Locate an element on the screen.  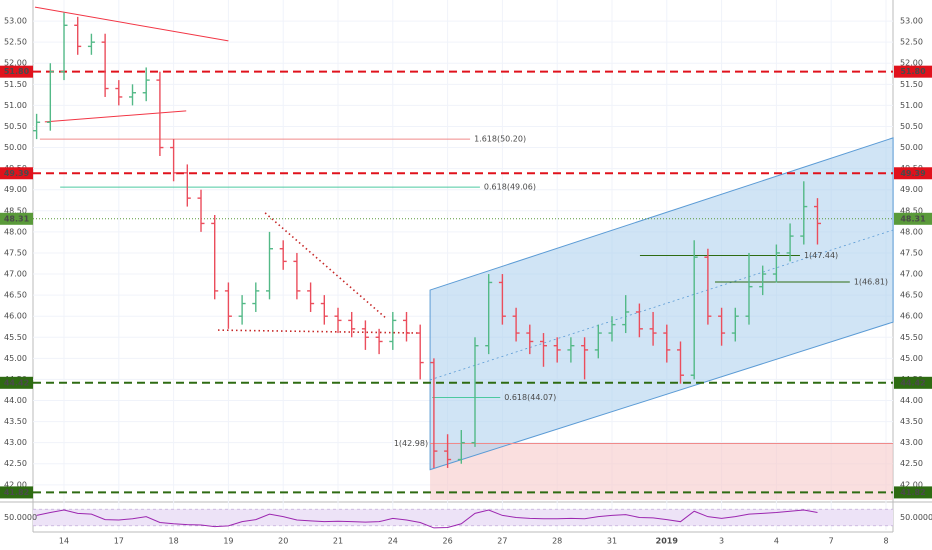
x-tick-label: 18 is located at coordinates (174, 541).